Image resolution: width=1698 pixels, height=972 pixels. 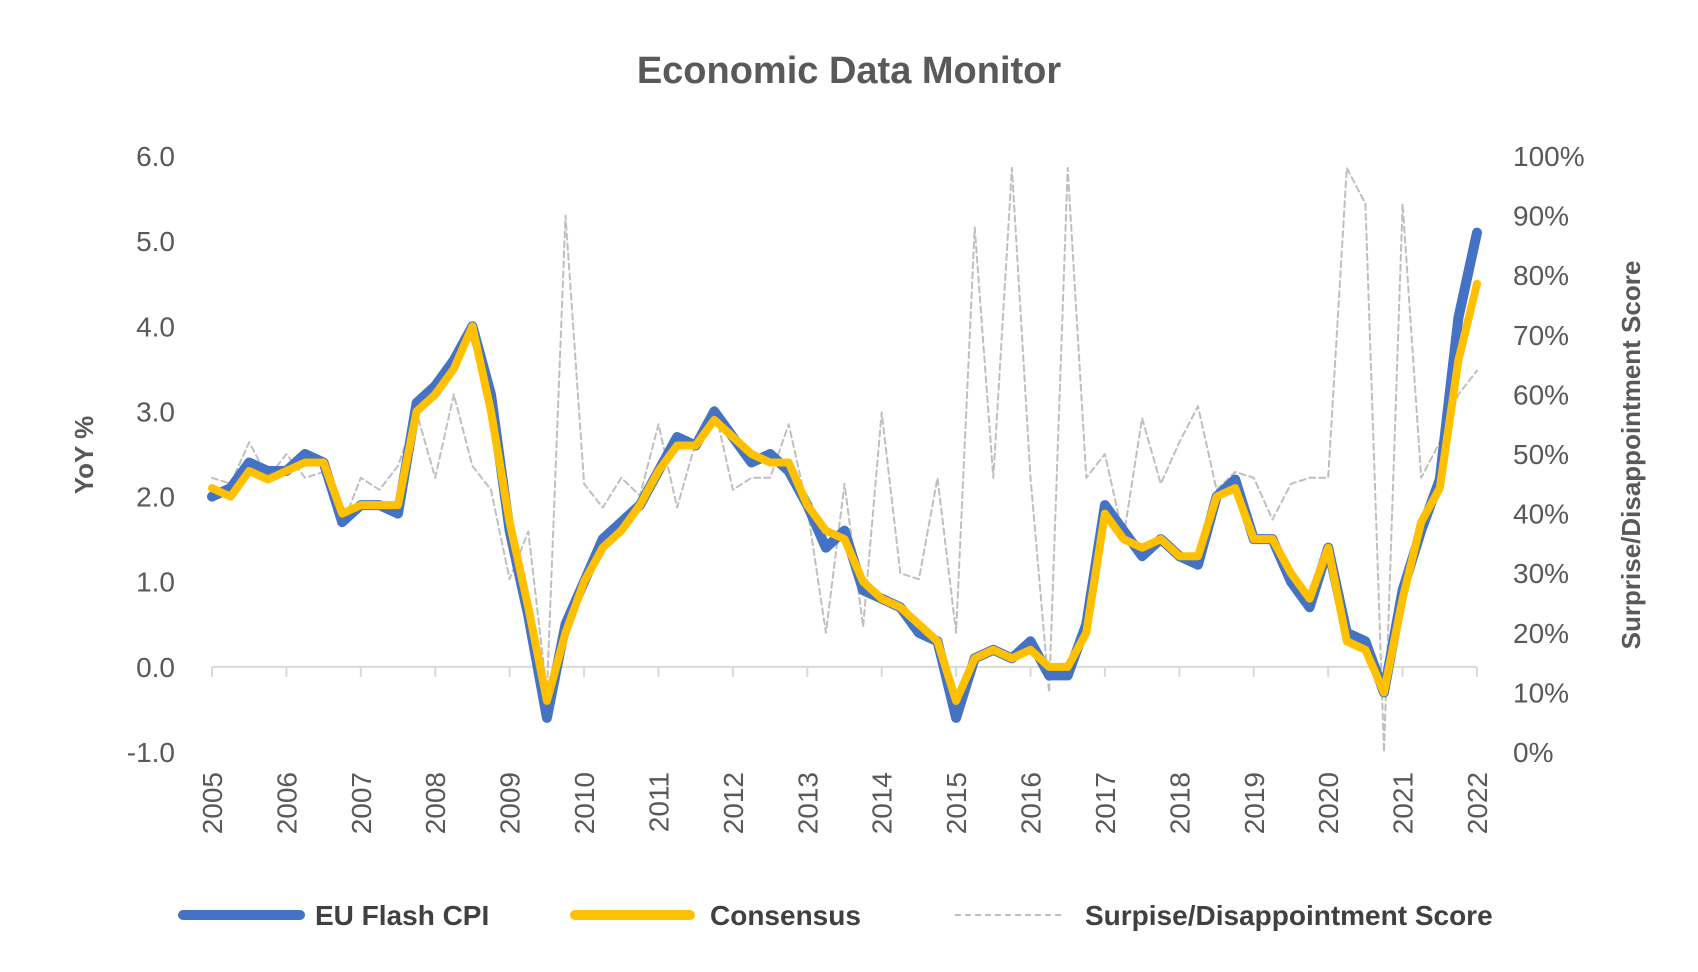 I want to click on y-tick-label: 1.0, so click(x=155, y=582).